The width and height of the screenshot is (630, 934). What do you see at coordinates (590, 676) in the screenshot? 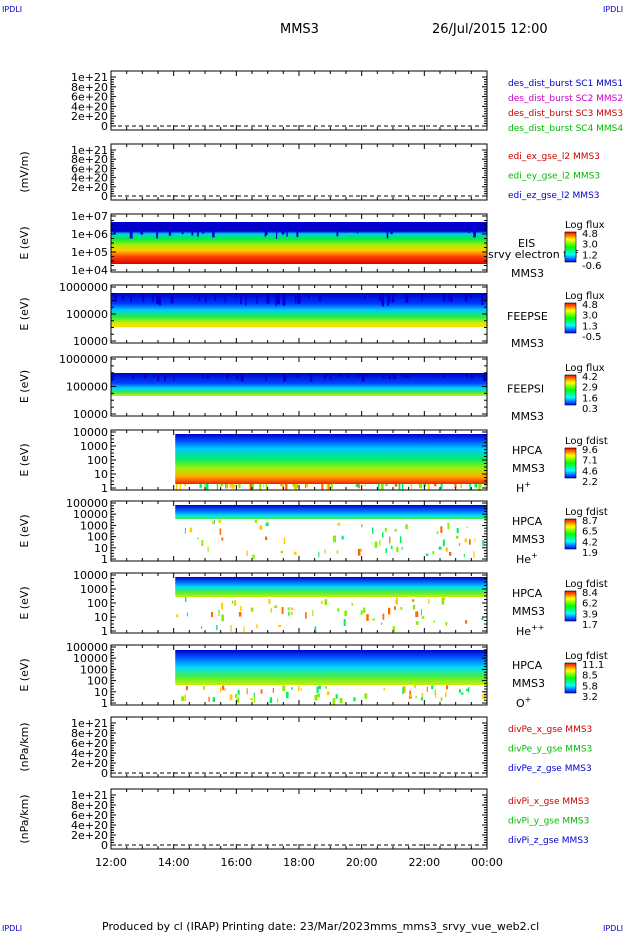
I see `colorbar-tick-label: 8.5` at bounding box center [590, 676].